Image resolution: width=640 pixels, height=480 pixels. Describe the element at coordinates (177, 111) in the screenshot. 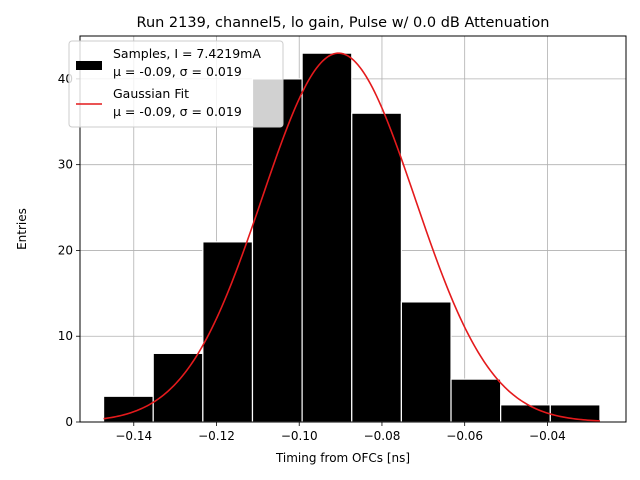

I see `legend-fit-stats: μ = -0.09, σ = 0.019` at that location.